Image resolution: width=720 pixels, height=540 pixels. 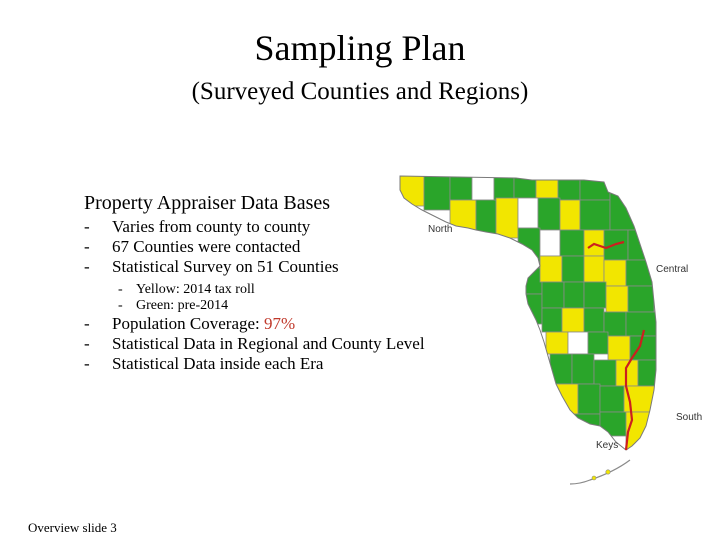 I want to click on sub-bullet-yellow: Yellow: 2014 tax roll, so click(x=186, y=290).